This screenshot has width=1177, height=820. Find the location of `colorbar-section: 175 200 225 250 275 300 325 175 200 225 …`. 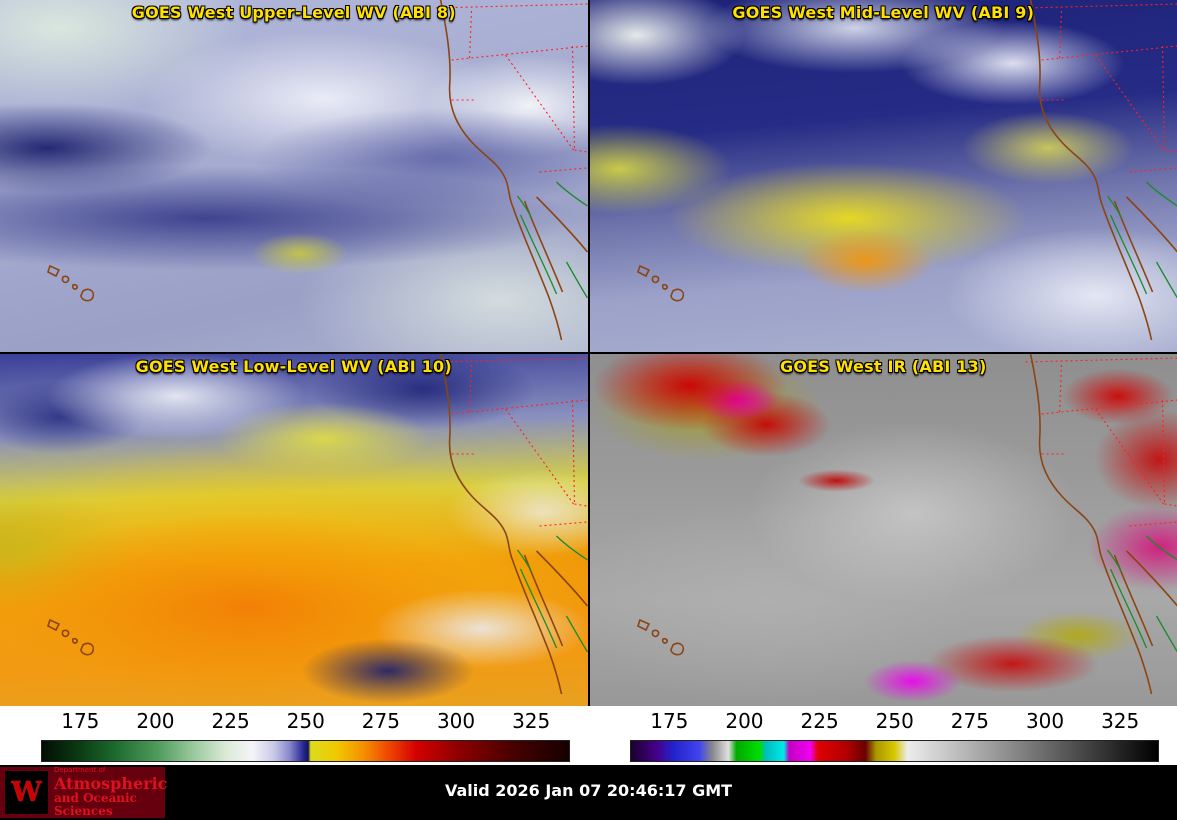

colorbar-section: 175 200 225 250 275 300 325 175 200 225 … is located at coordinates (588, 735).